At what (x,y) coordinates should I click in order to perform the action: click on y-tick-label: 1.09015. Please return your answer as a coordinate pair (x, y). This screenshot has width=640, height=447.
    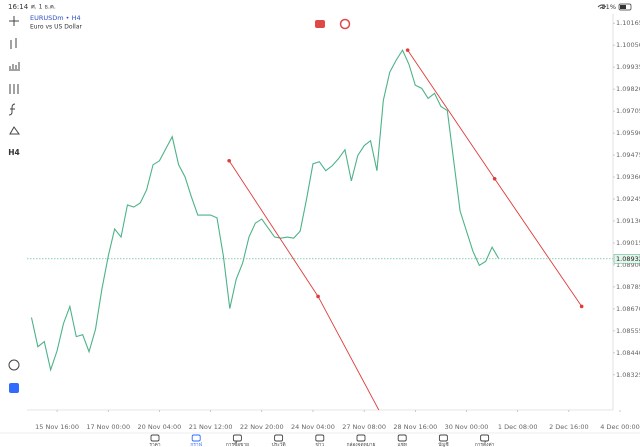
    Looking at the image, I should click on (628, 243).